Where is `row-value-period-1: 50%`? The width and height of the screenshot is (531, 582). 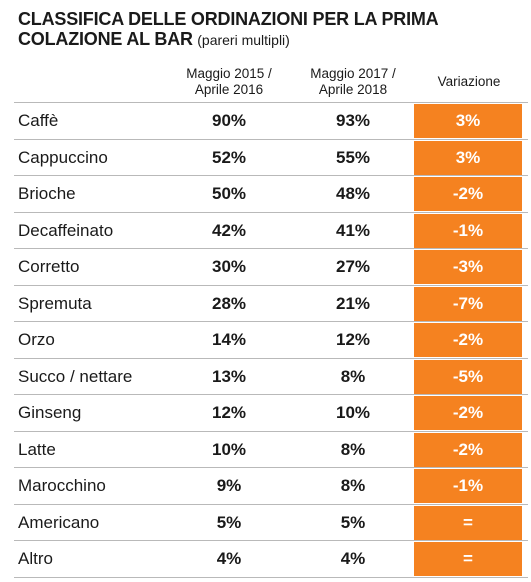
row-value-period-1: 50% is located at coordinates (229, 193).